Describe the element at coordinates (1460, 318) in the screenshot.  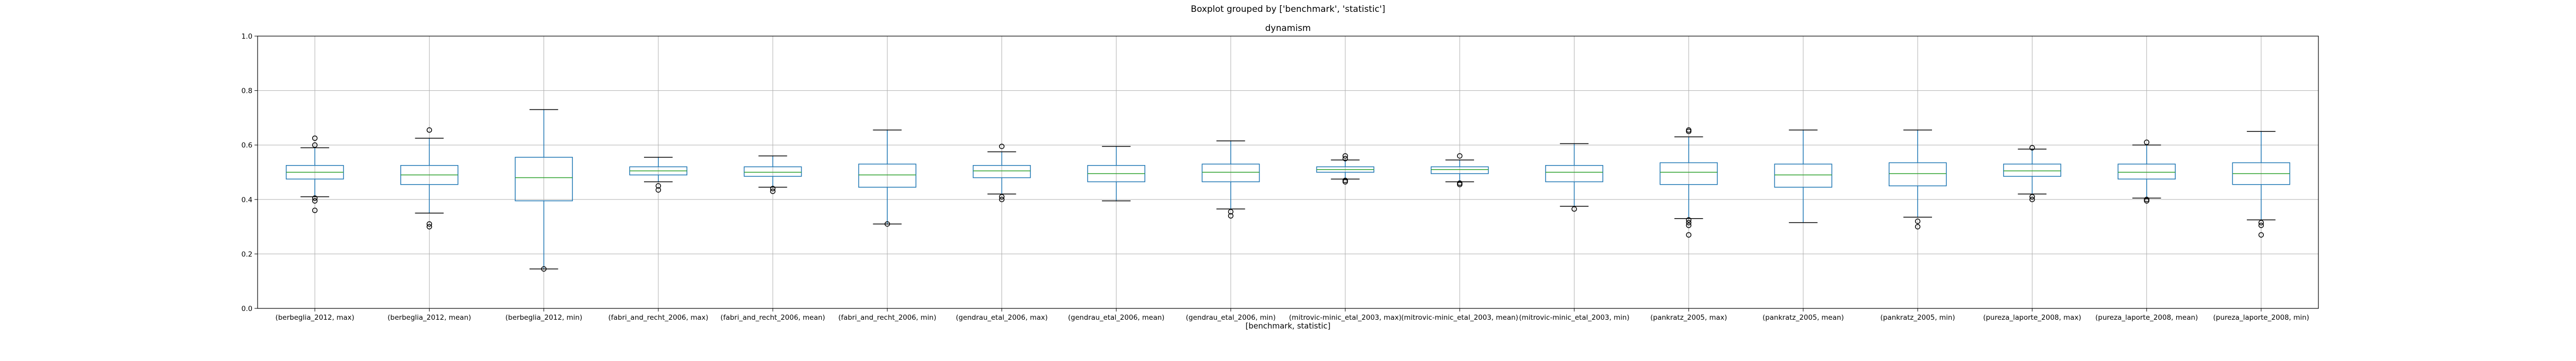
I see `x-tick-label: (mitrovic-minic_etal_2003, mean)` at that location.